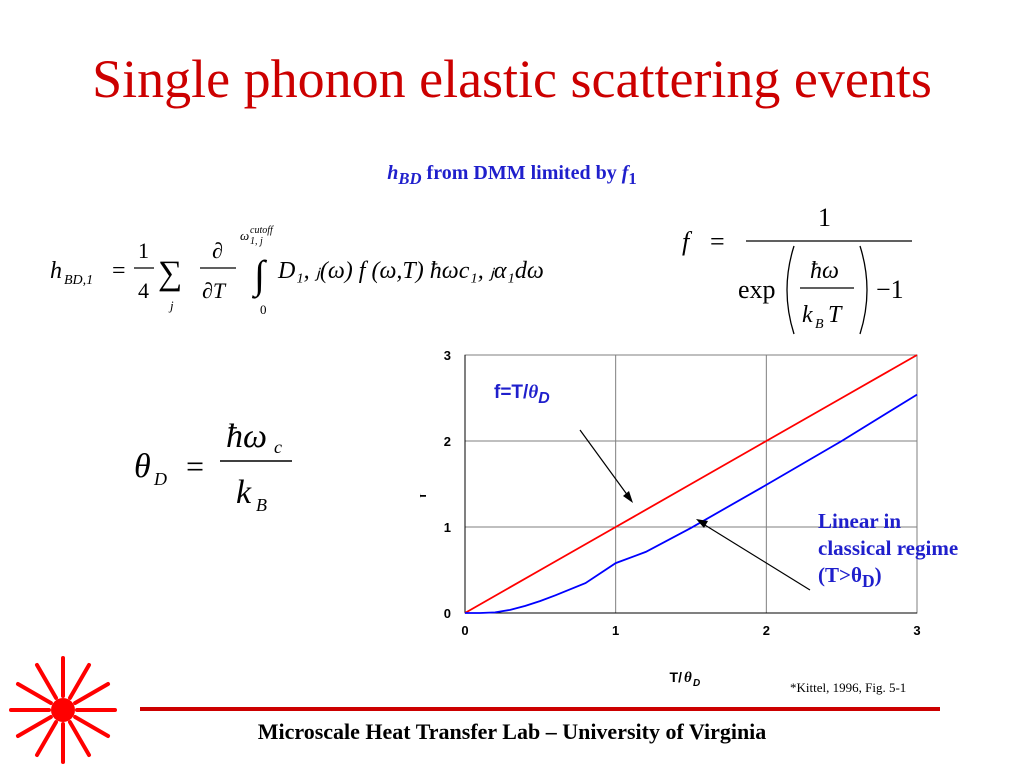 The width and height of the screenshot is (1024, 768). I want to click on integral-upper: ω, so click(244, 235).